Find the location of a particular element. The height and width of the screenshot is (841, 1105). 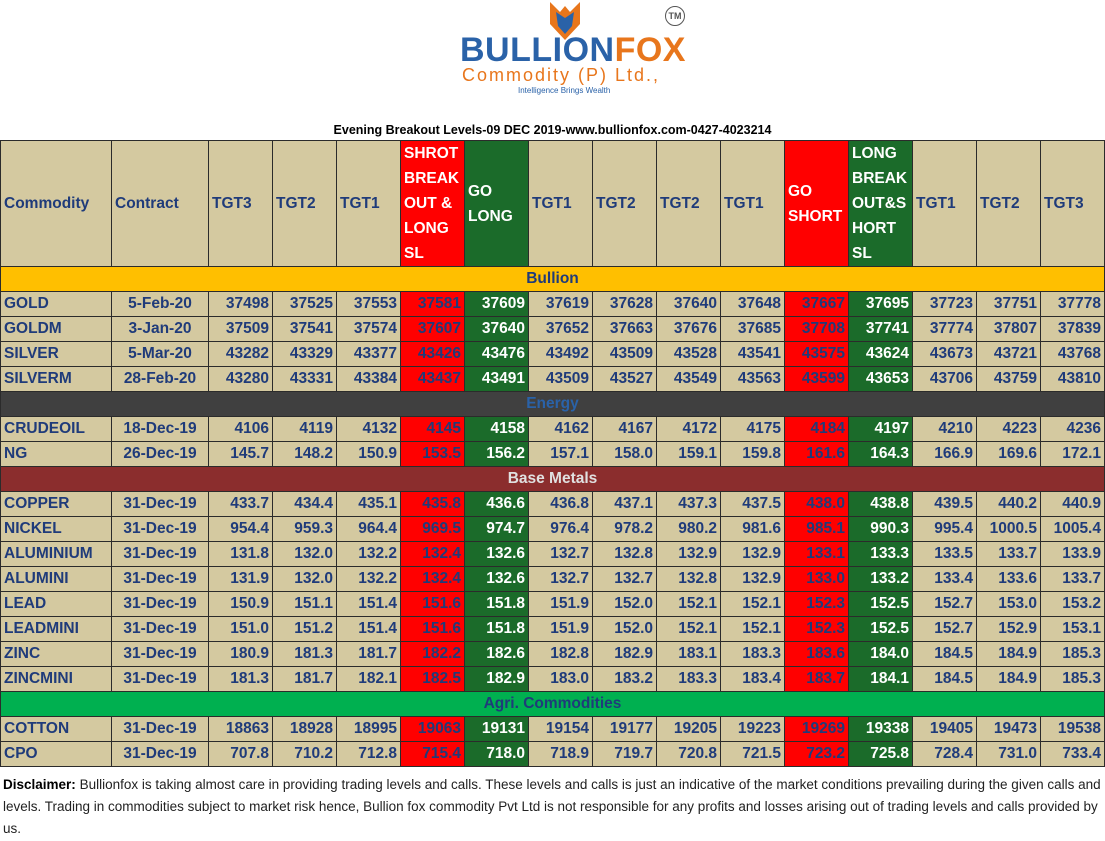

header-cell: TGT3 is located at coordinates (1072, 203).